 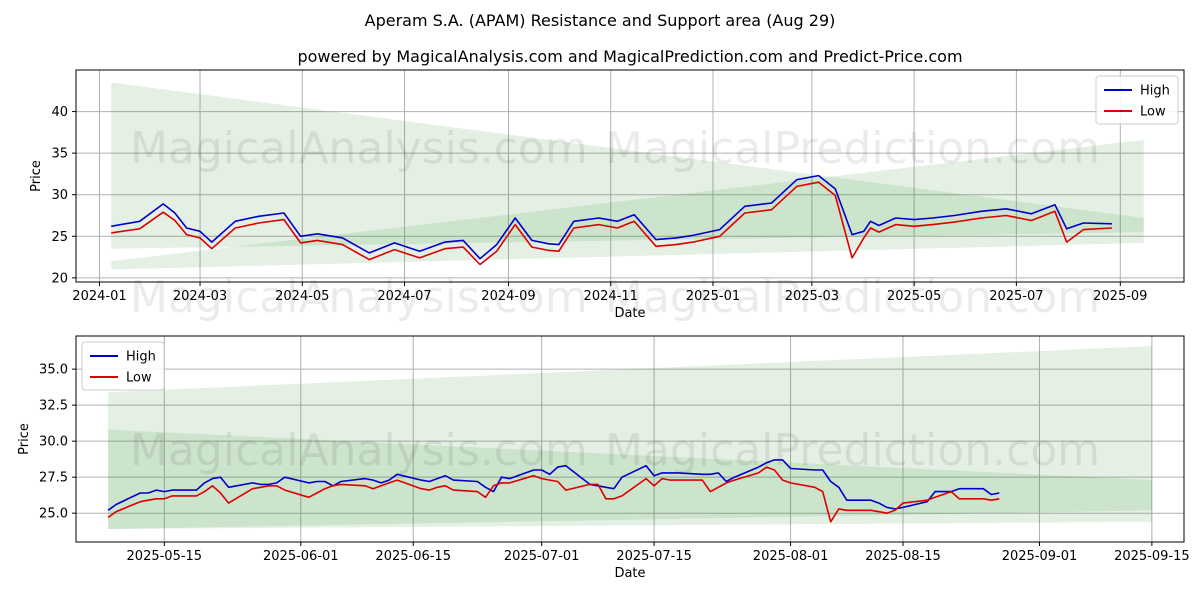 What do you see at coordinates (903, 556) in the screenshot?
I see `x-tick-label: 2025-08-15` at bounding box center [903, 556].